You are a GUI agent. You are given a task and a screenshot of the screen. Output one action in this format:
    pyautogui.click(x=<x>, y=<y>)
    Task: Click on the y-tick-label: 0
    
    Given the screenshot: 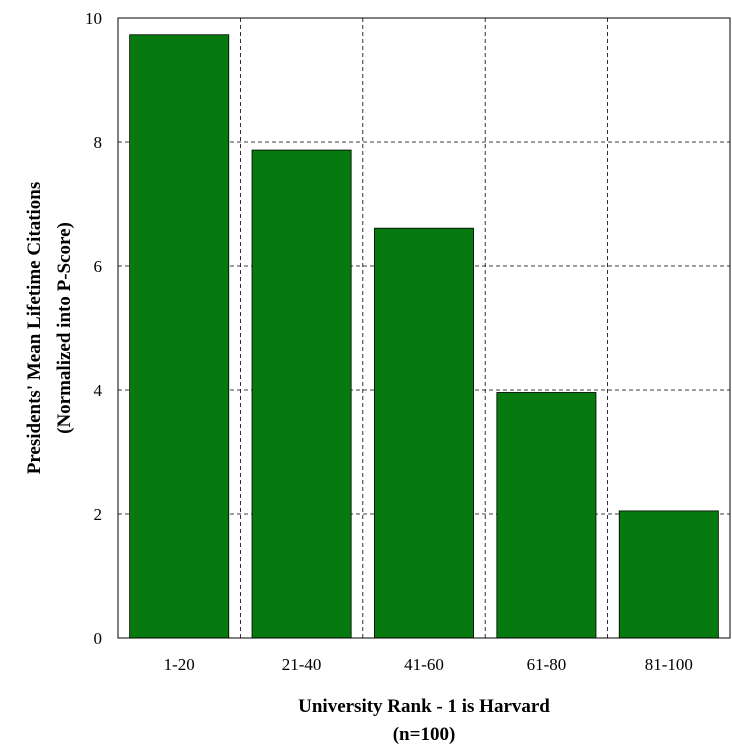 What is the action you would take?
    pyautogui.click(x=98, y=638)
    